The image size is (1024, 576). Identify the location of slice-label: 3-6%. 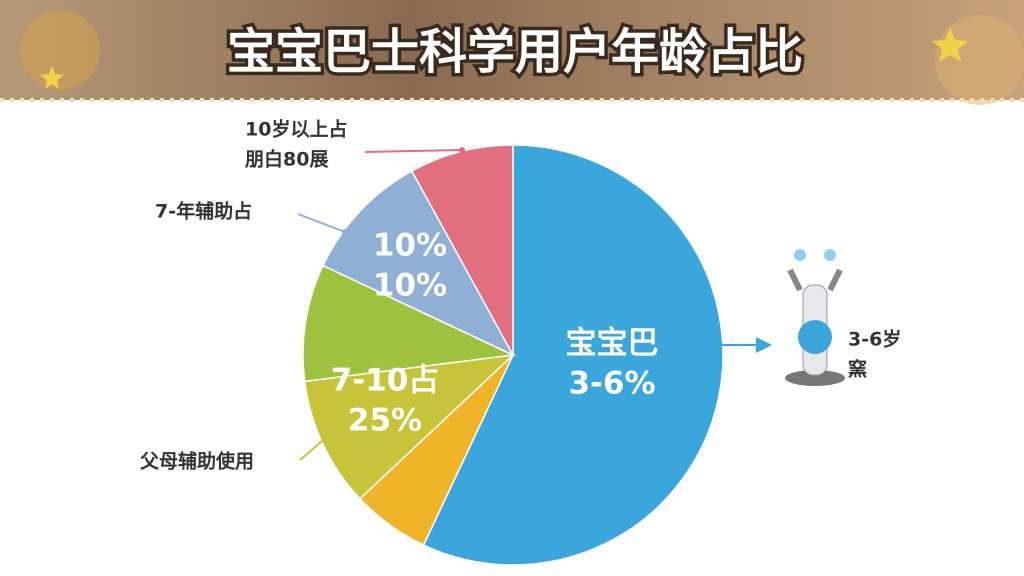
(611, 384).